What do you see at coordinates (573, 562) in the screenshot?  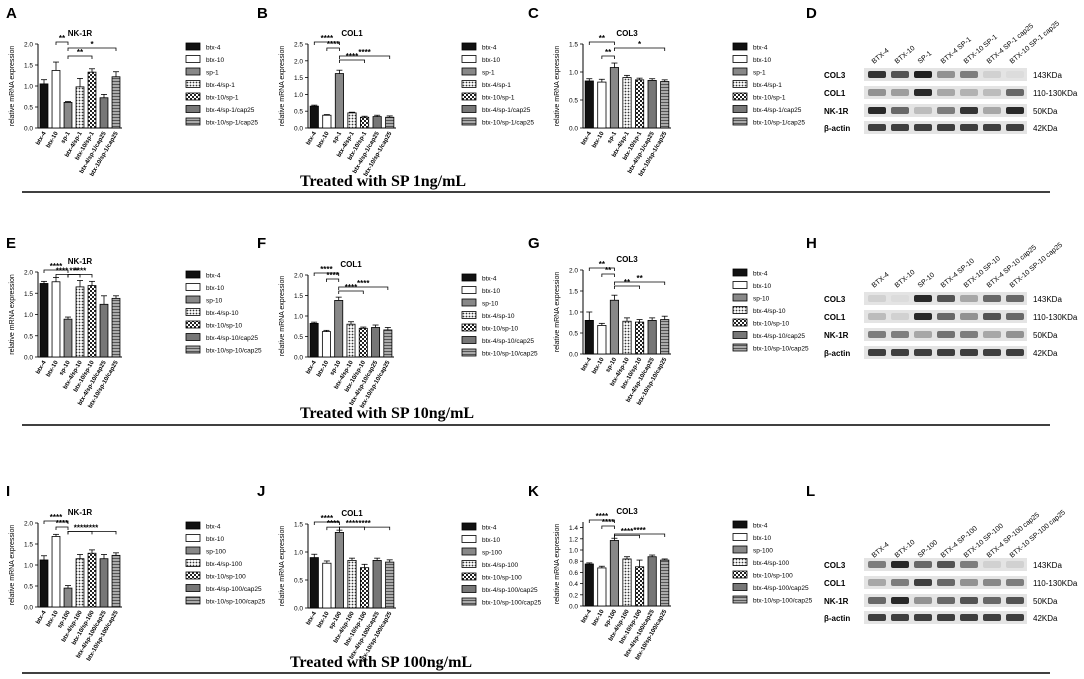 I see `y-tick-label: 0.8` at bounding box center [573, 562].